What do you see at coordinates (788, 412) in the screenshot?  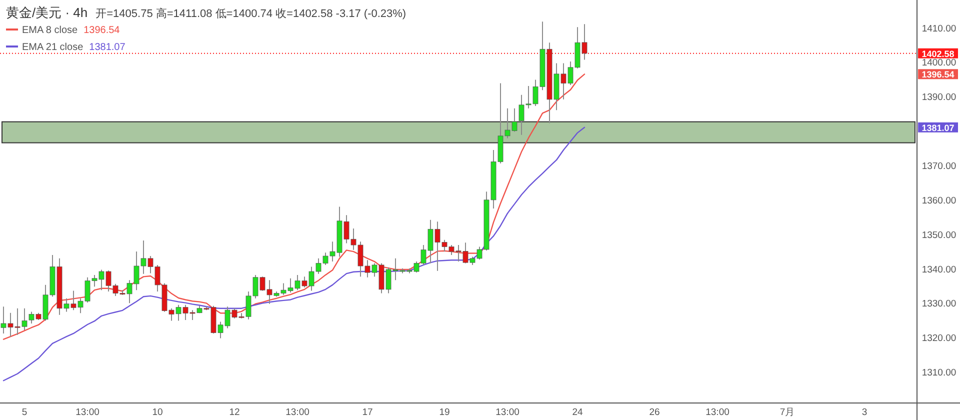 I see `x-tick-label: 7月` at bounding box center [788, 412].